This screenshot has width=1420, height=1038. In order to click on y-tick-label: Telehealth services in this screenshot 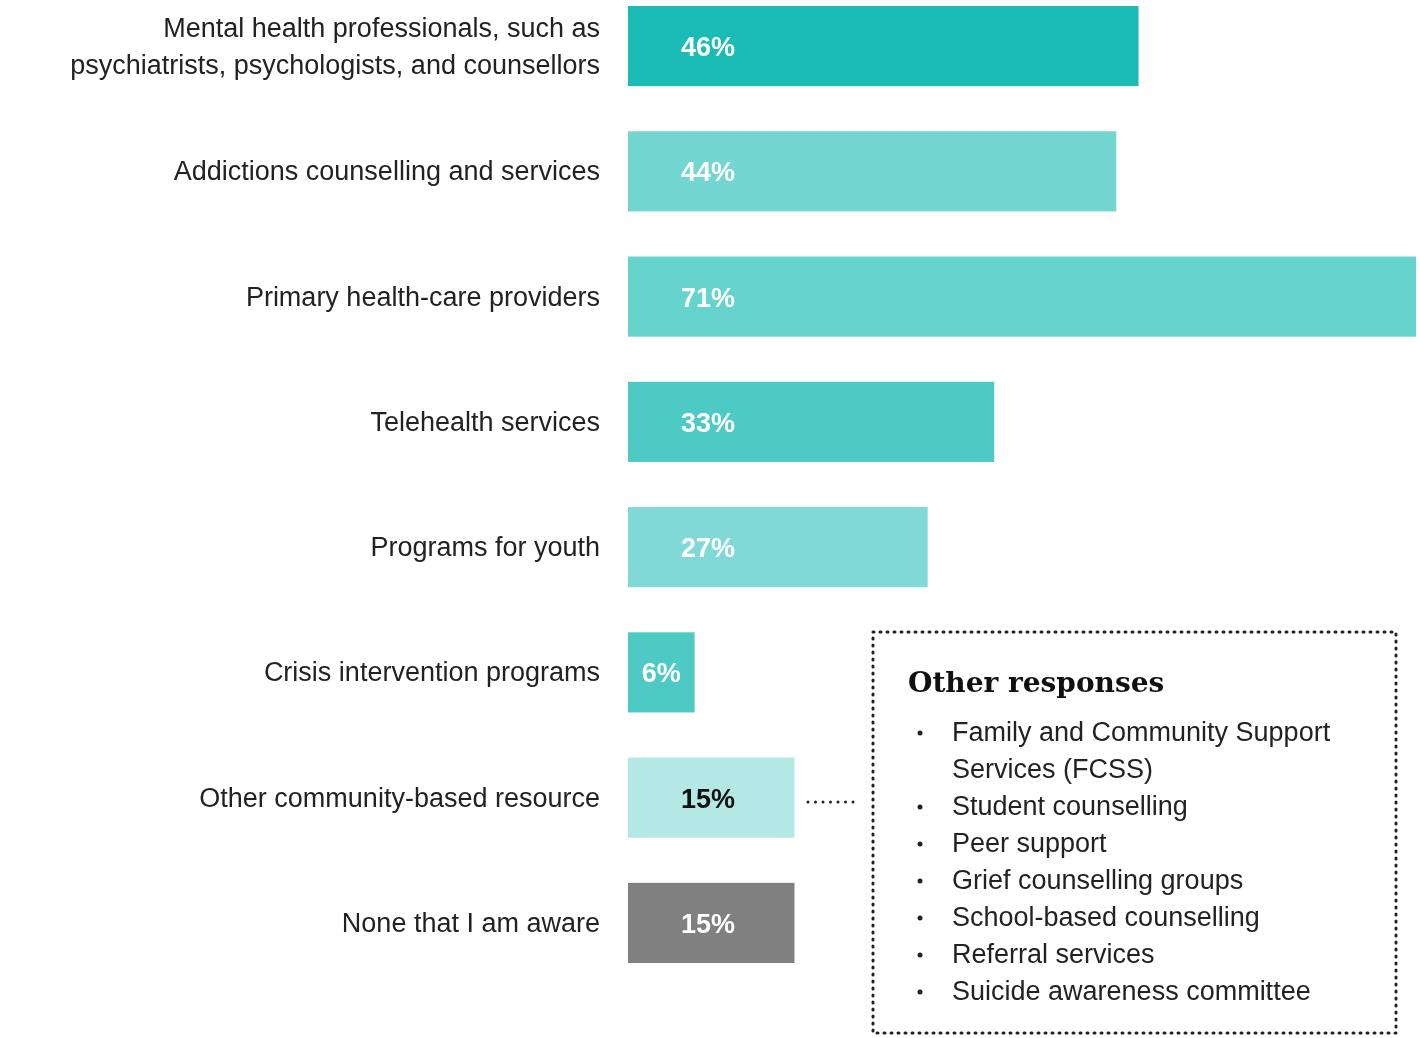, I will do `click(485, 421)`.